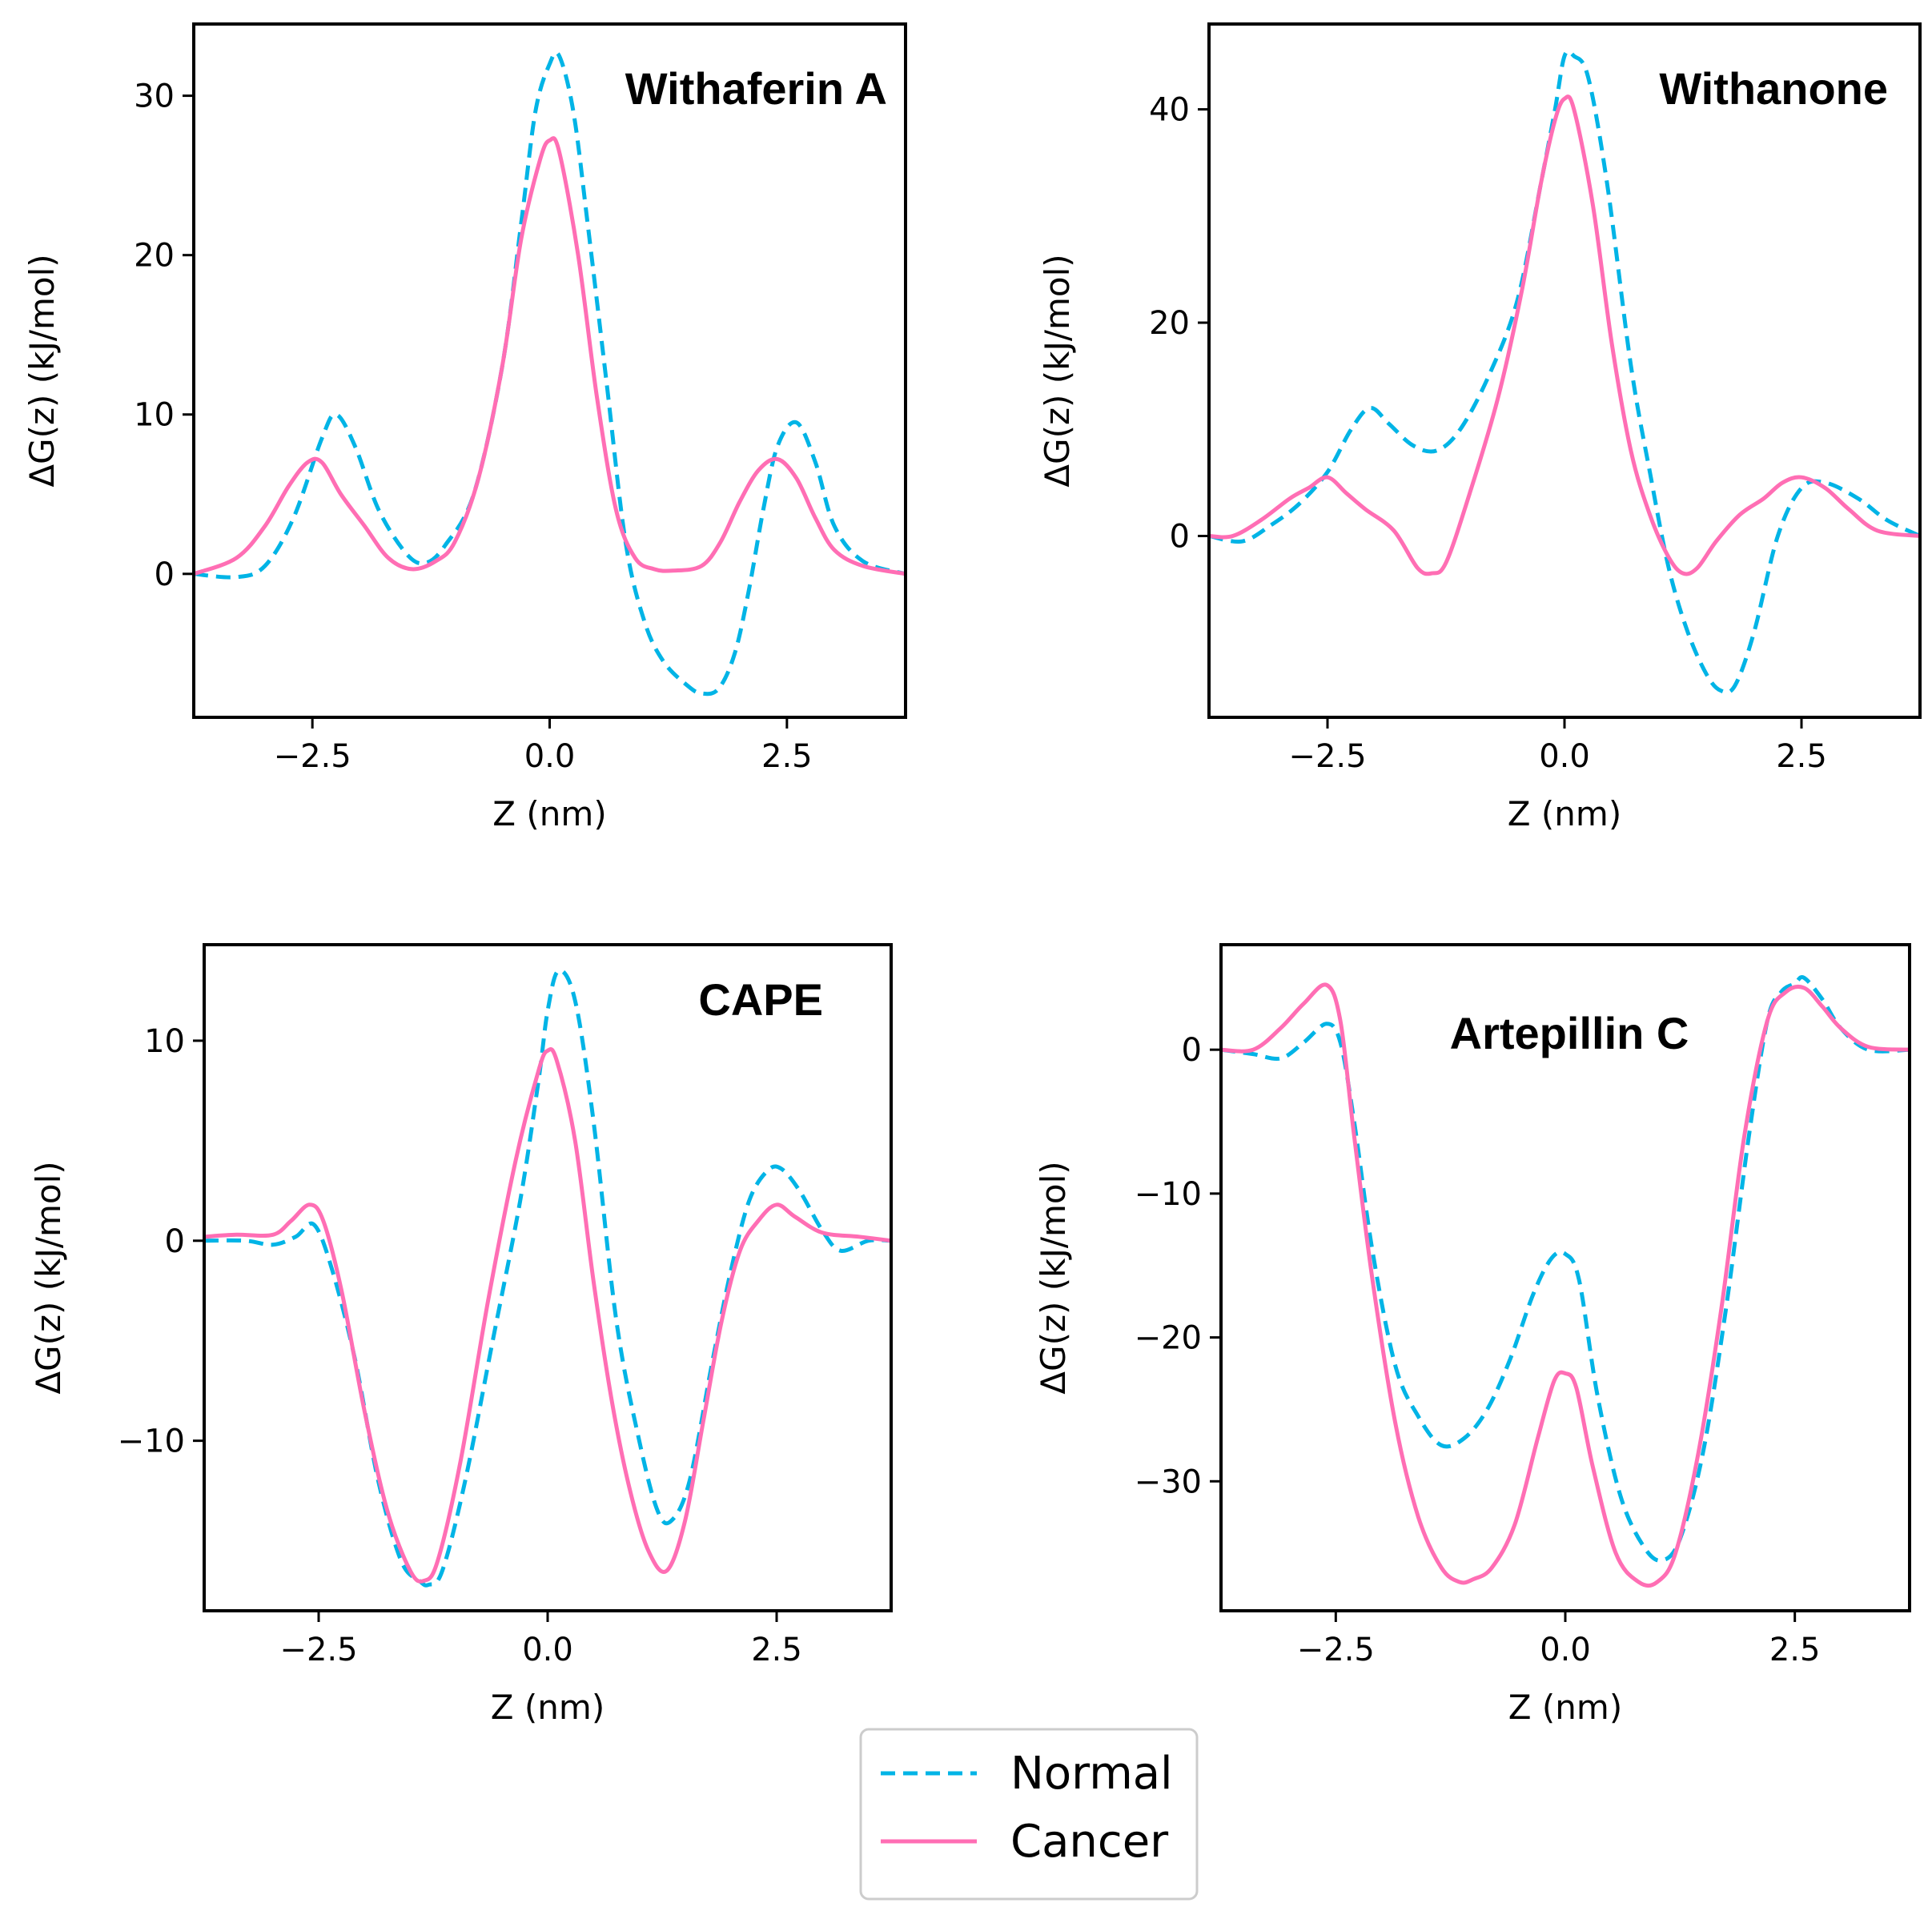 This screenshot has width=1932, height=1915. What do you see at coordinates (760, 999) in the screenshot?
I see `panel-title: CAPE` at bounding box center [760, 999].